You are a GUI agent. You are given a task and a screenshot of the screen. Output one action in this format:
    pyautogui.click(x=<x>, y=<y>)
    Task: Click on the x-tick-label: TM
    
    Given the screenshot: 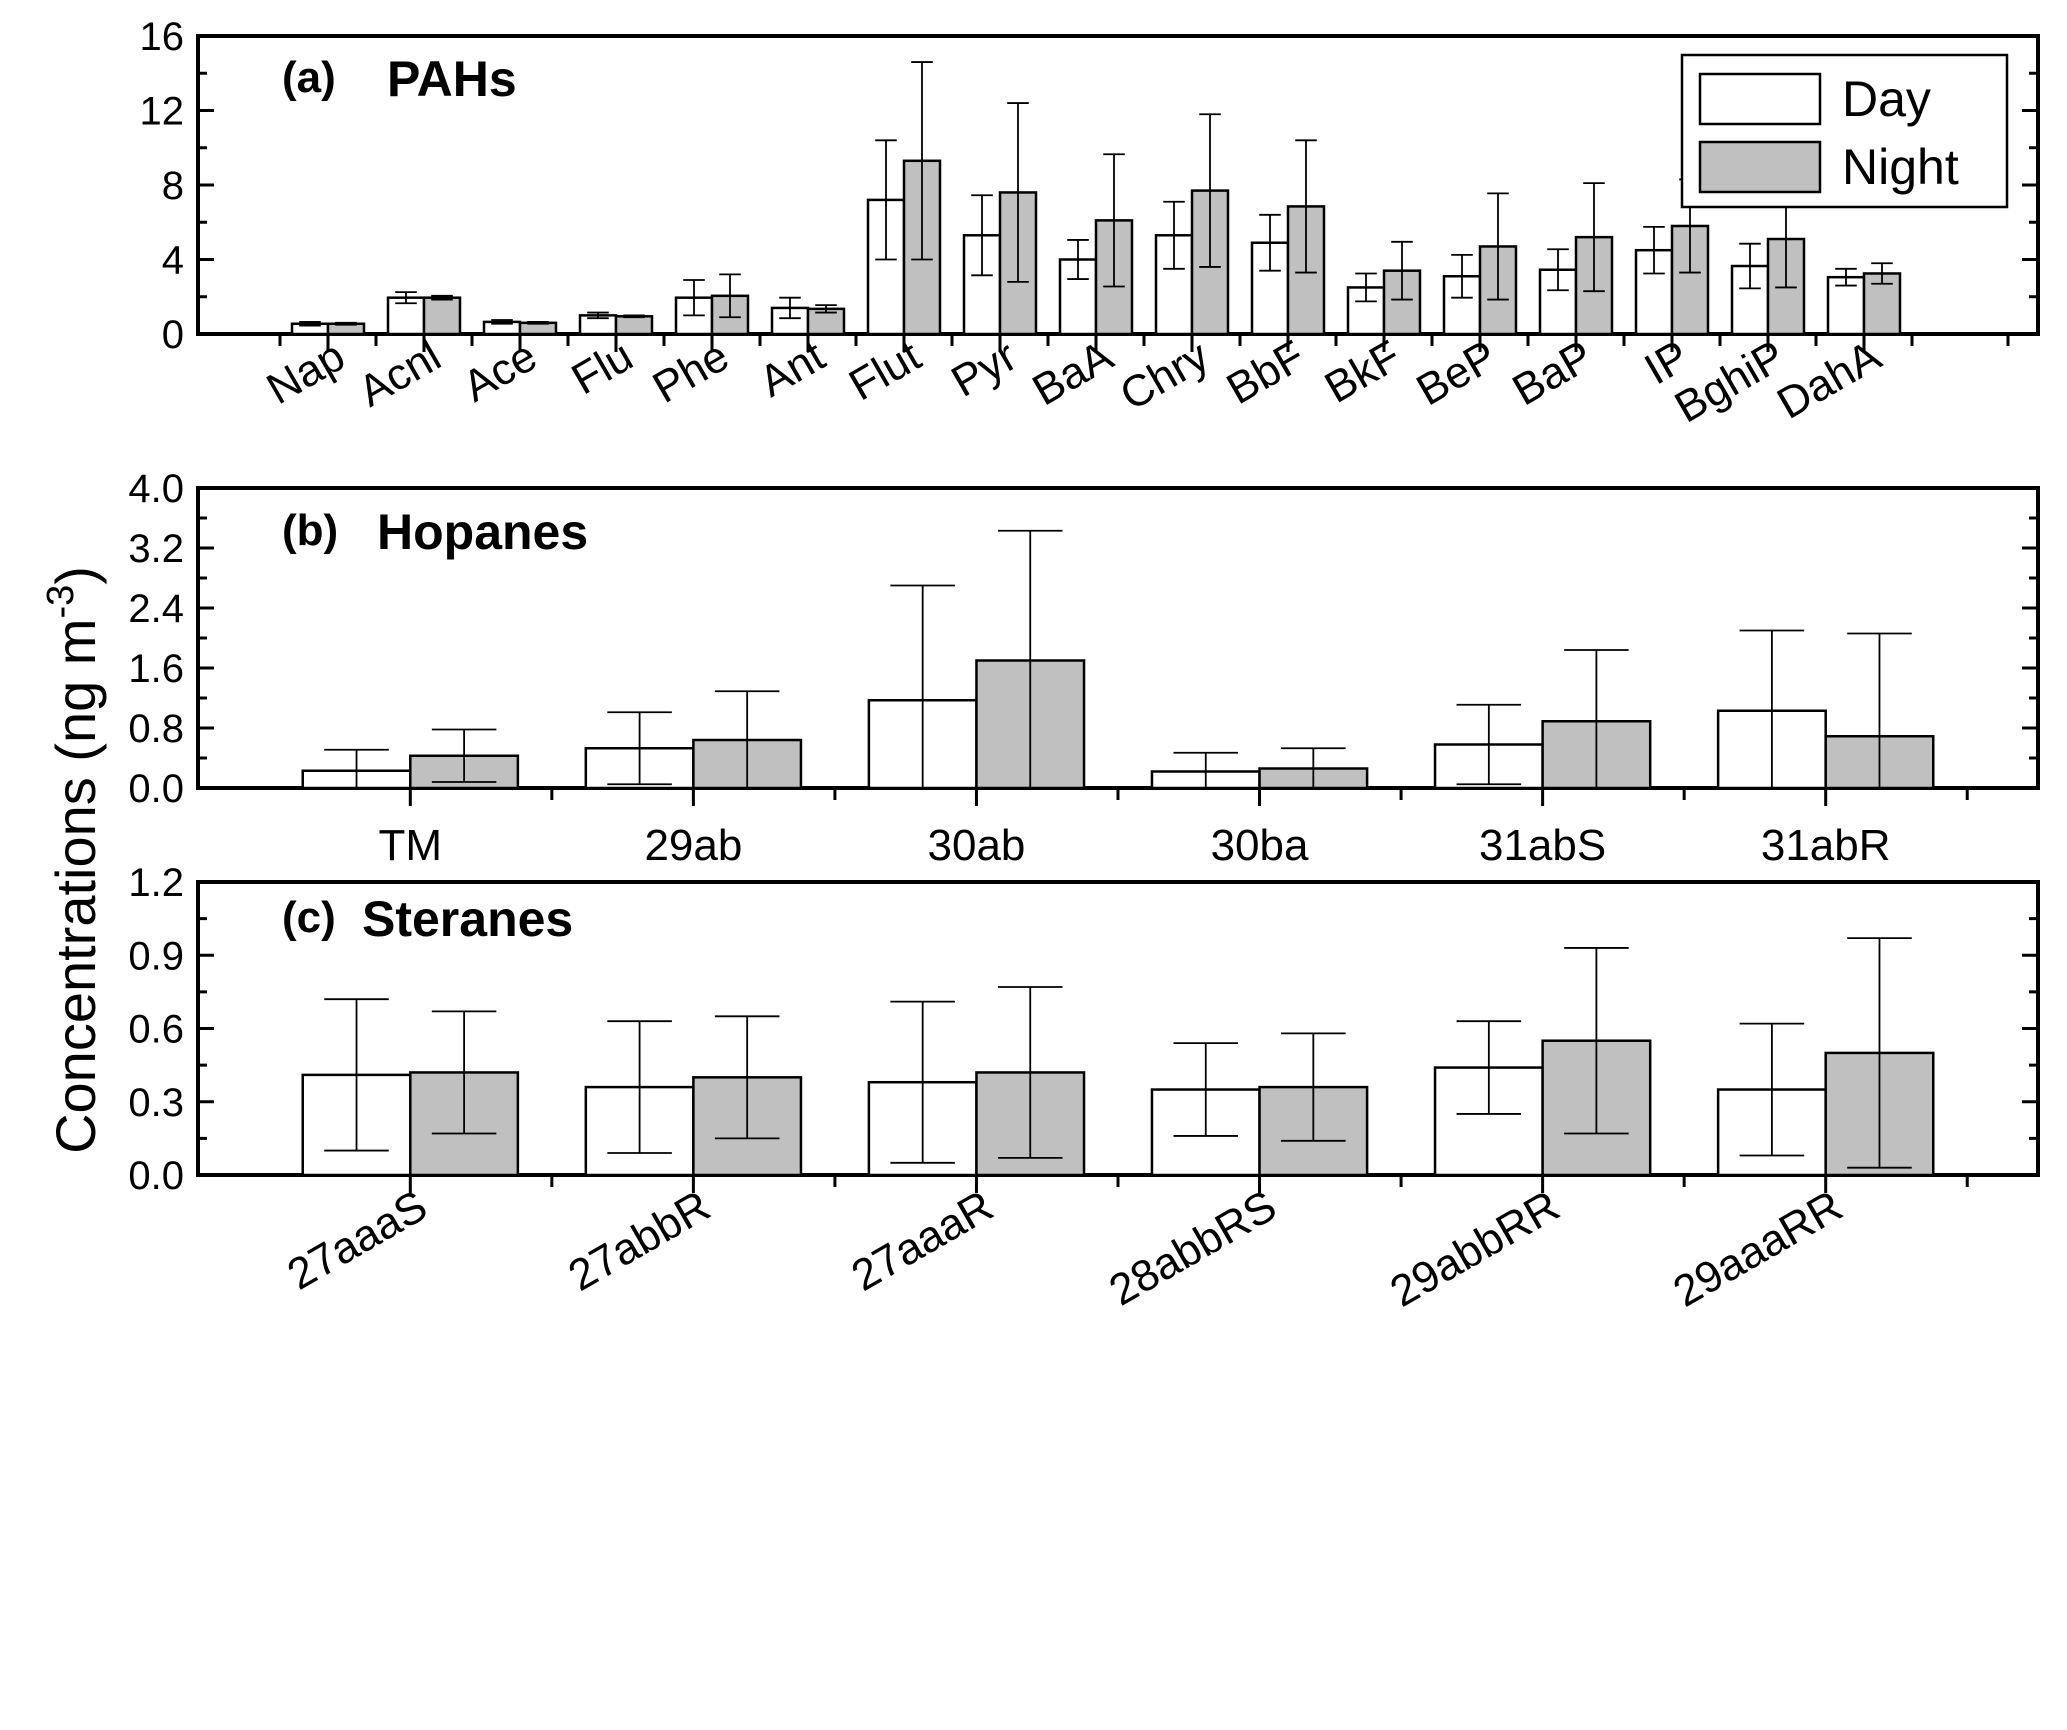 What is the action you would take?
    pyautogui.click(x=411, y=845)
    